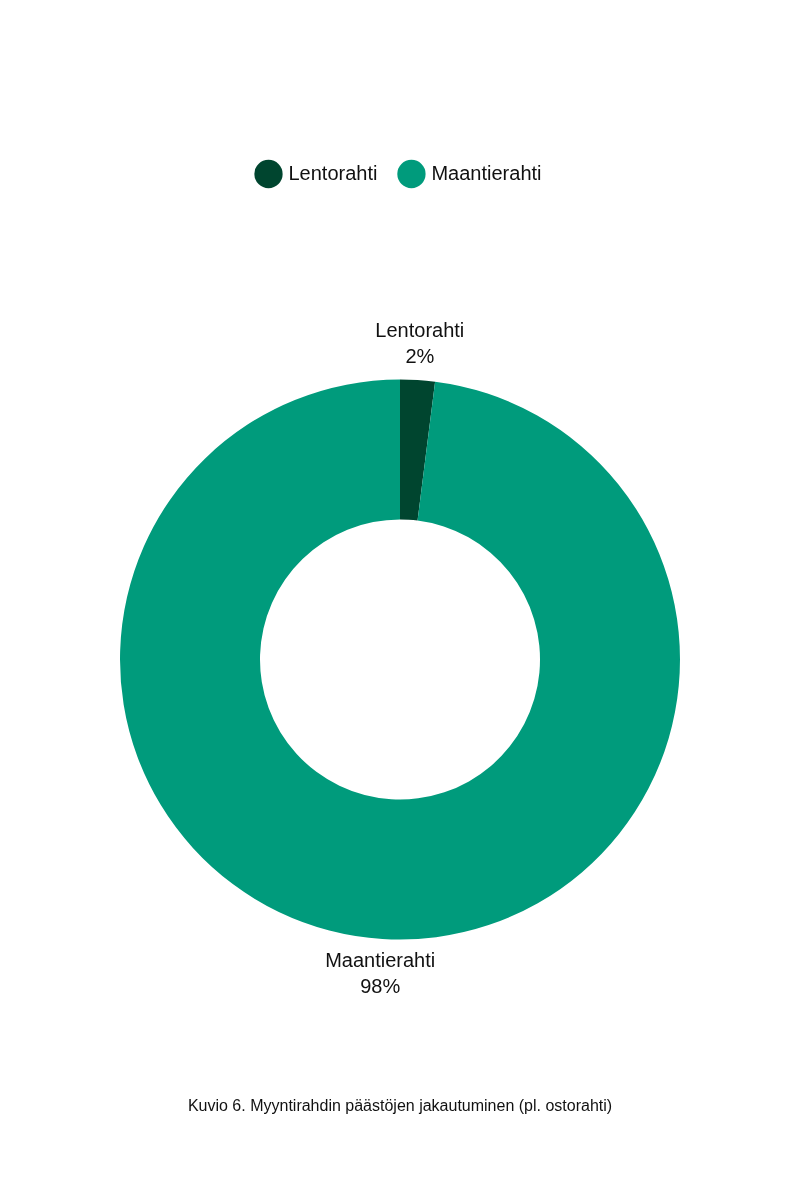 The width and height of the screenshot is (800, 1200). Describe the element at coordinates (380, 986) in the screenshot. I see `data-label: 98%` at that location.